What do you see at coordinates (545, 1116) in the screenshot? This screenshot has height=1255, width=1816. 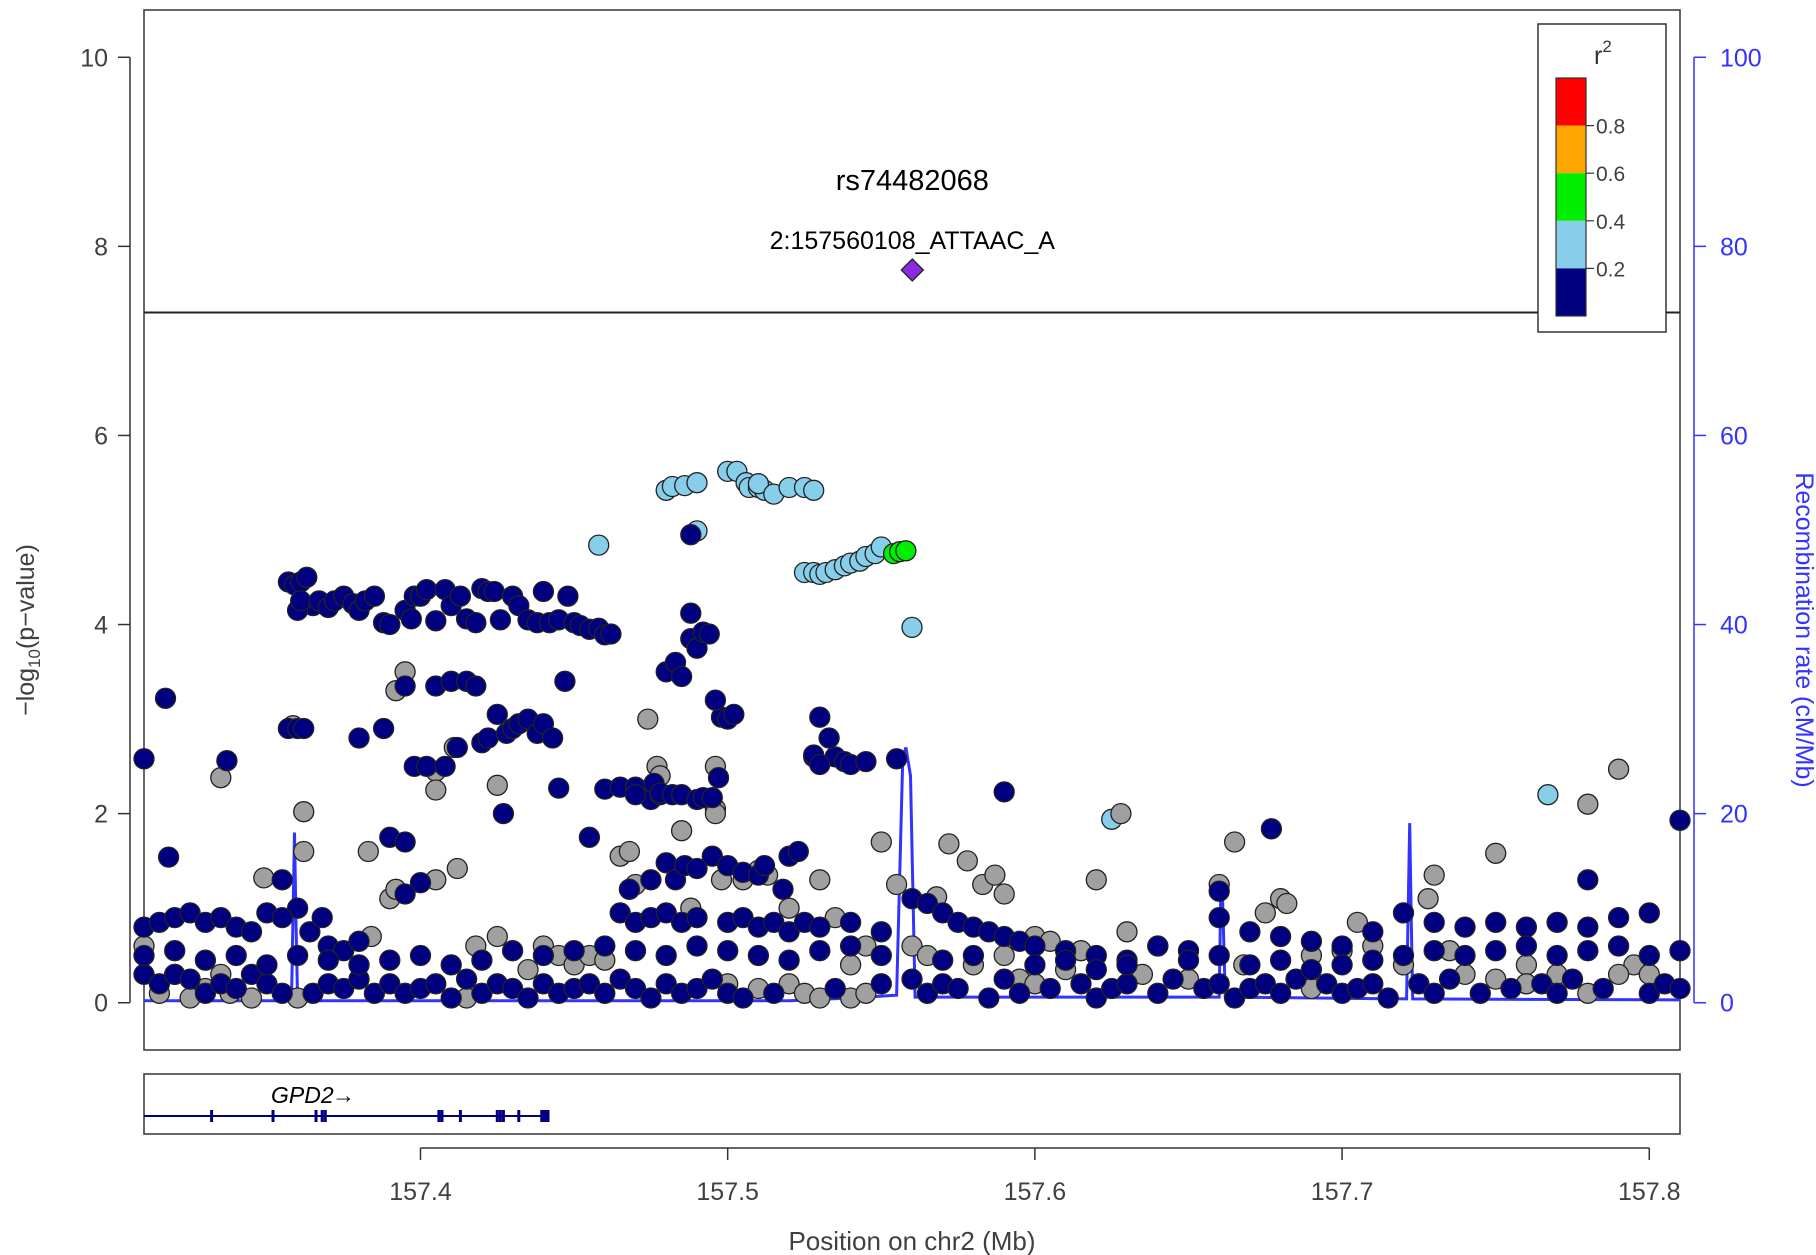 I see `gene-last-exon` at bounding box center [545, 1116].